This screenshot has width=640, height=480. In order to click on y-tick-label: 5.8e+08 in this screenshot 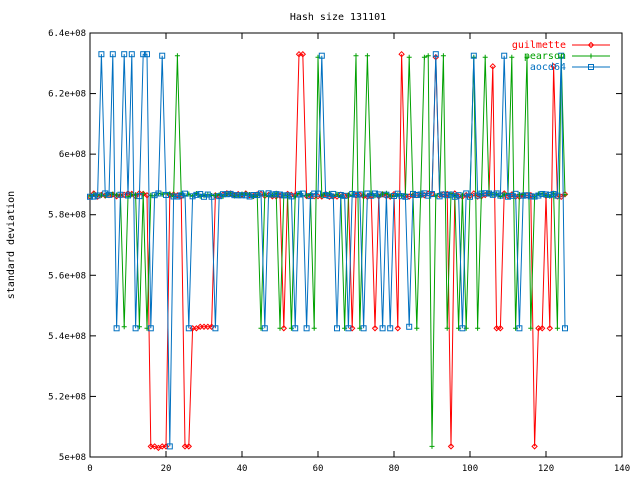, I will do `click(67, 216)`.